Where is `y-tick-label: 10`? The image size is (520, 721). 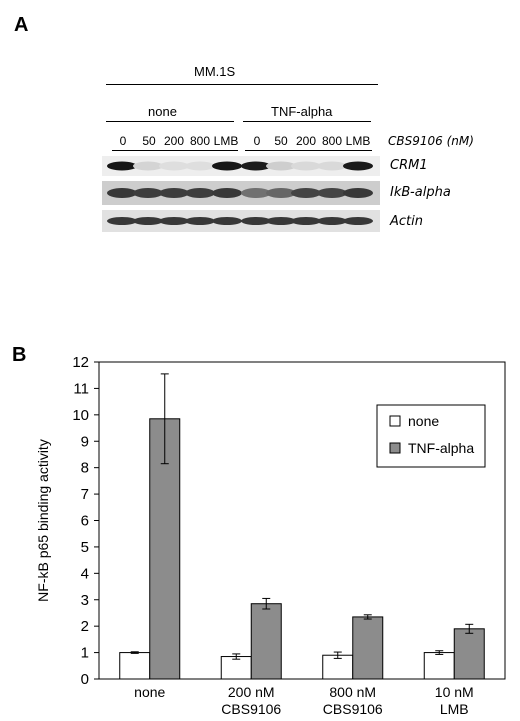 y-tick-label: 10 is located at coordinates (80, 415).